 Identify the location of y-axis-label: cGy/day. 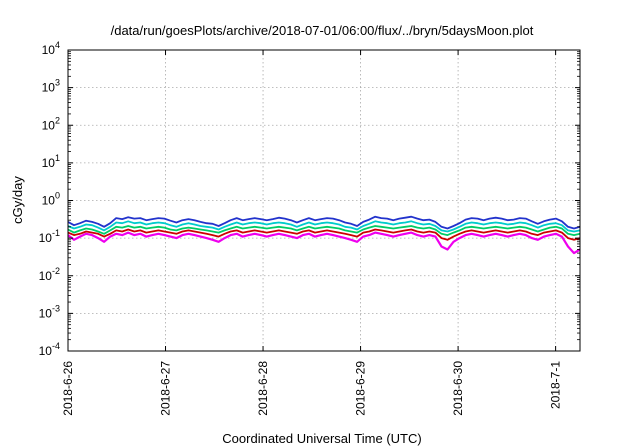
(17, 200).